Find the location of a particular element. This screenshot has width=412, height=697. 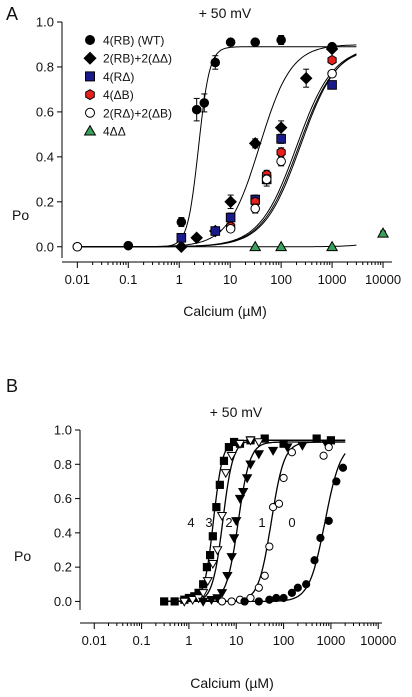

legend-label: 4(RΔ) is located at coordinates (118, 77).